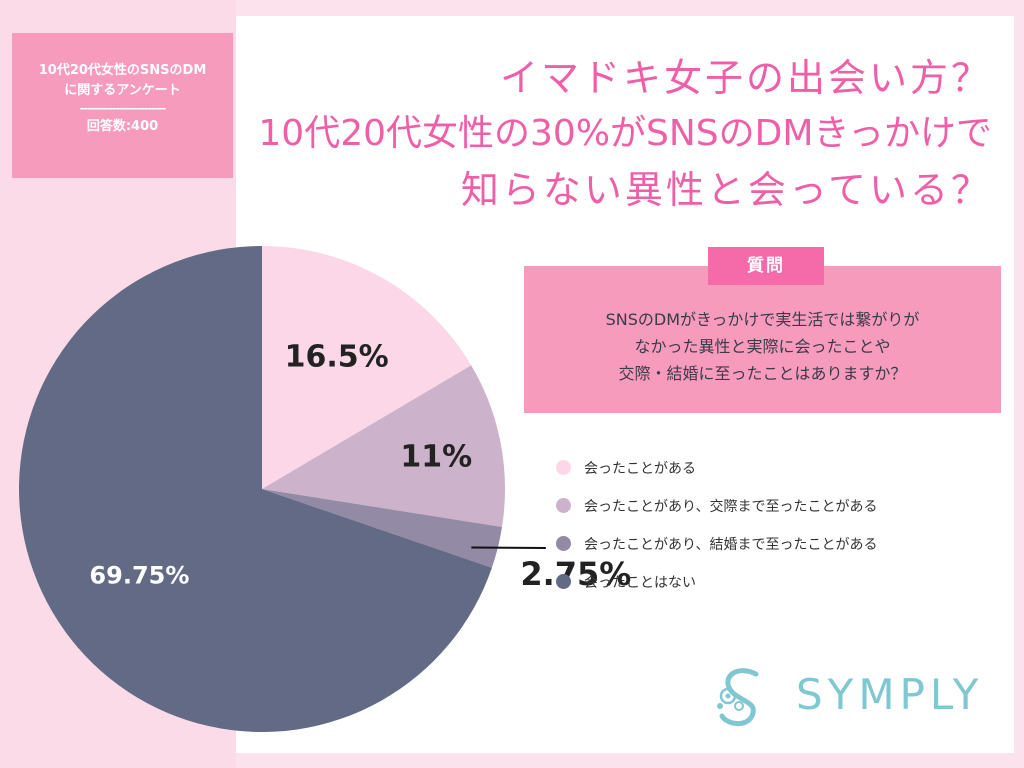 This screenshot has width=1024, height=768. I want to click on legend-label: 会ったことがあり、交際まで至ったことがある, so click(731, 506).